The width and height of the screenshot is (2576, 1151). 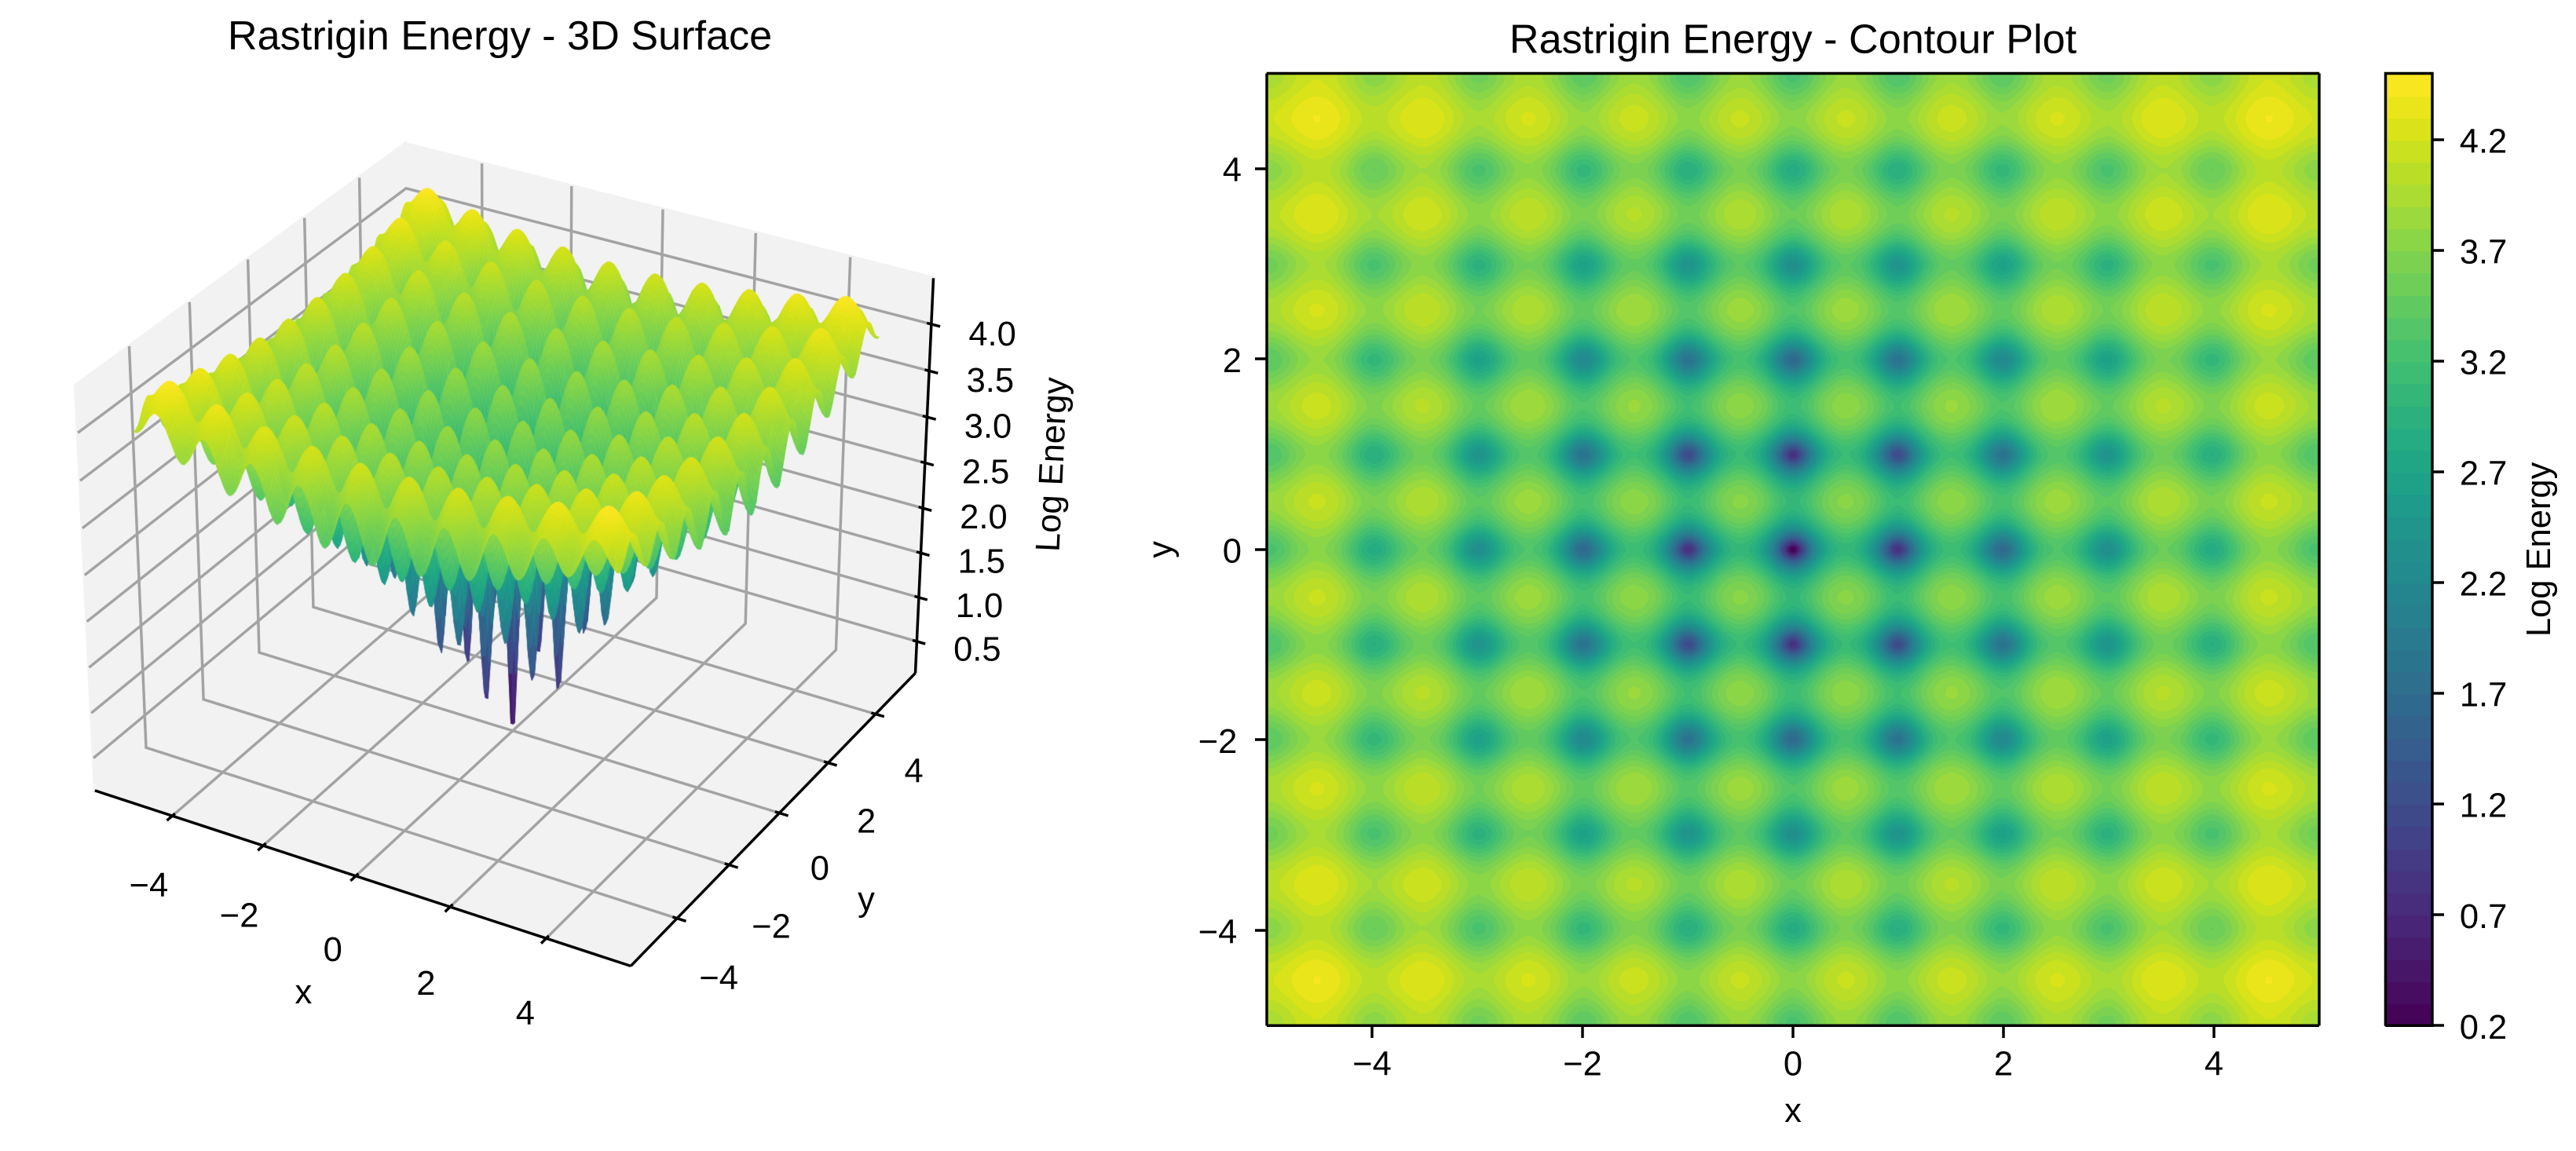 What do you see at coordinates (2539, 549) in the screenshot?
I see `svg-text: Log Energy` at bounding box center [2539, 549].